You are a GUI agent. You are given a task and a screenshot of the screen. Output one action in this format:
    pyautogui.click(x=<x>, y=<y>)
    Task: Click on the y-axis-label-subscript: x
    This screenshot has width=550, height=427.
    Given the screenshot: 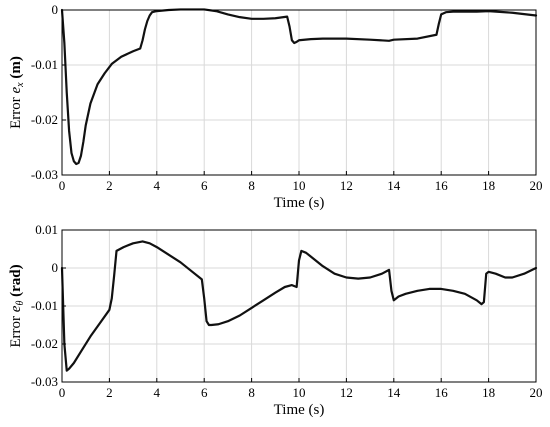 What is the action you would take?
    pyautogui.click(x=20, y=85)
    